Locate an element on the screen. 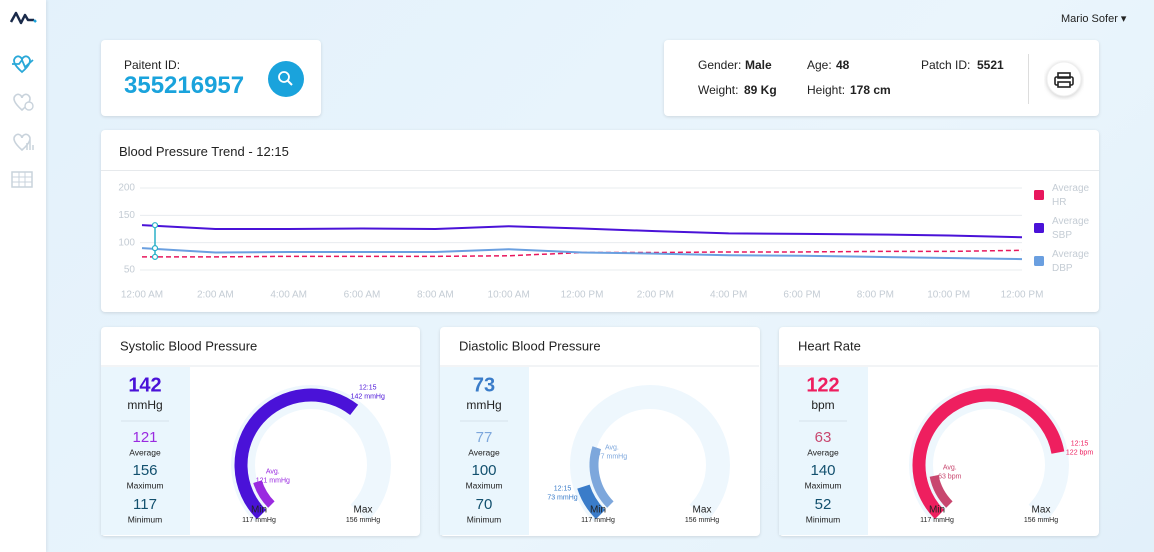 The width and height of the screenshot is (1154, 552). logo is located at coordinates (21, 18).